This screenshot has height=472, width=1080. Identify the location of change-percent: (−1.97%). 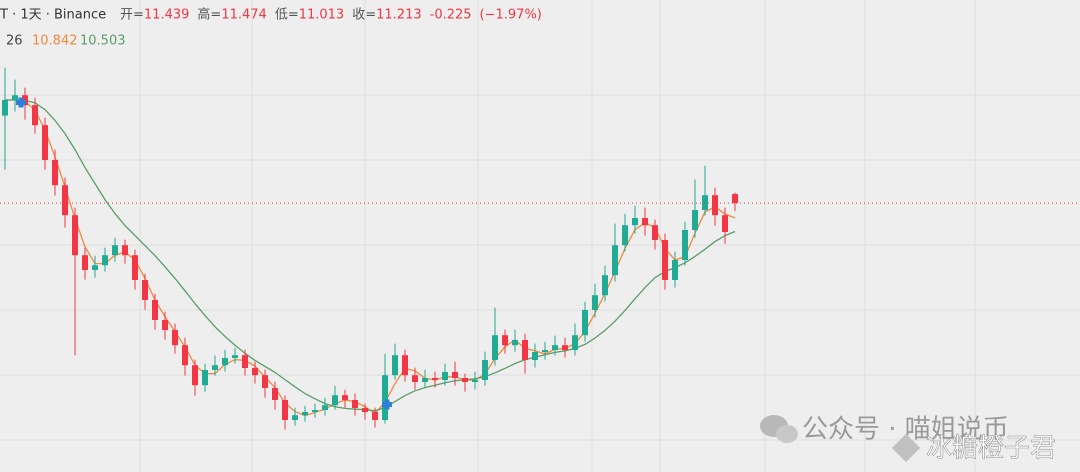
(511, 15).